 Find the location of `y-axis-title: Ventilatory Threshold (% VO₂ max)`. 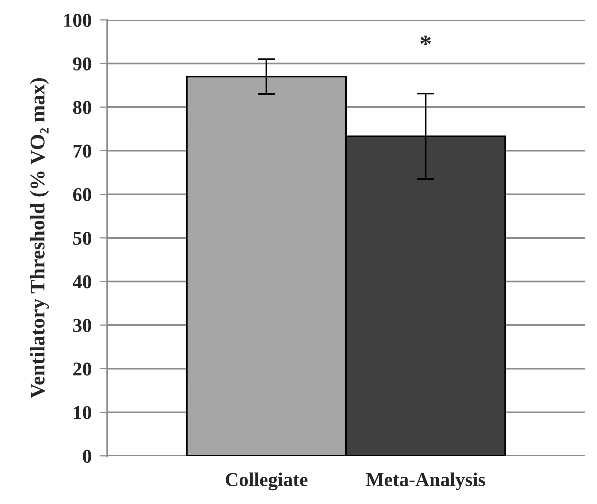

y-axis-title: Ventilatory Threshold (% VO₂ max) is located at coordinates (40, 238).